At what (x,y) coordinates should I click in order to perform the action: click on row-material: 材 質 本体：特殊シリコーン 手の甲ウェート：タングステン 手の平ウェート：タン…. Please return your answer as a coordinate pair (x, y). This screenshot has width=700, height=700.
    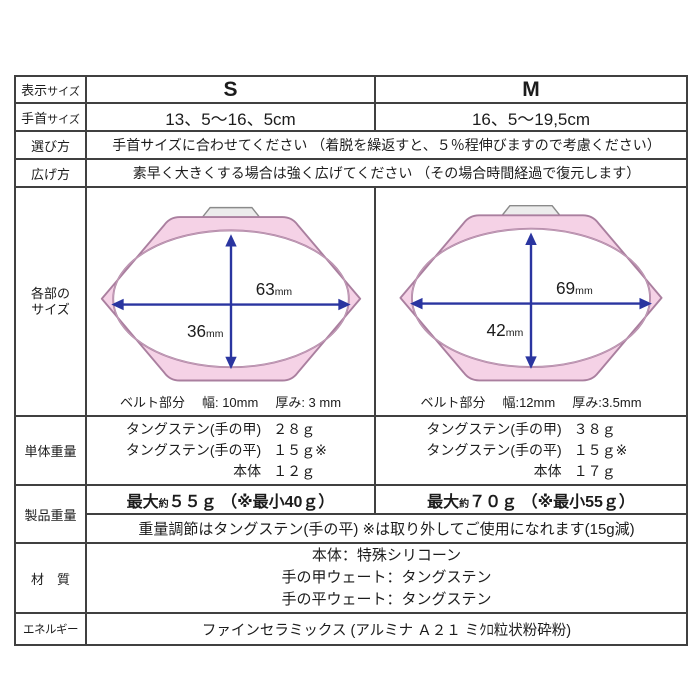
    Looking at the image, I should click on (351, 578).